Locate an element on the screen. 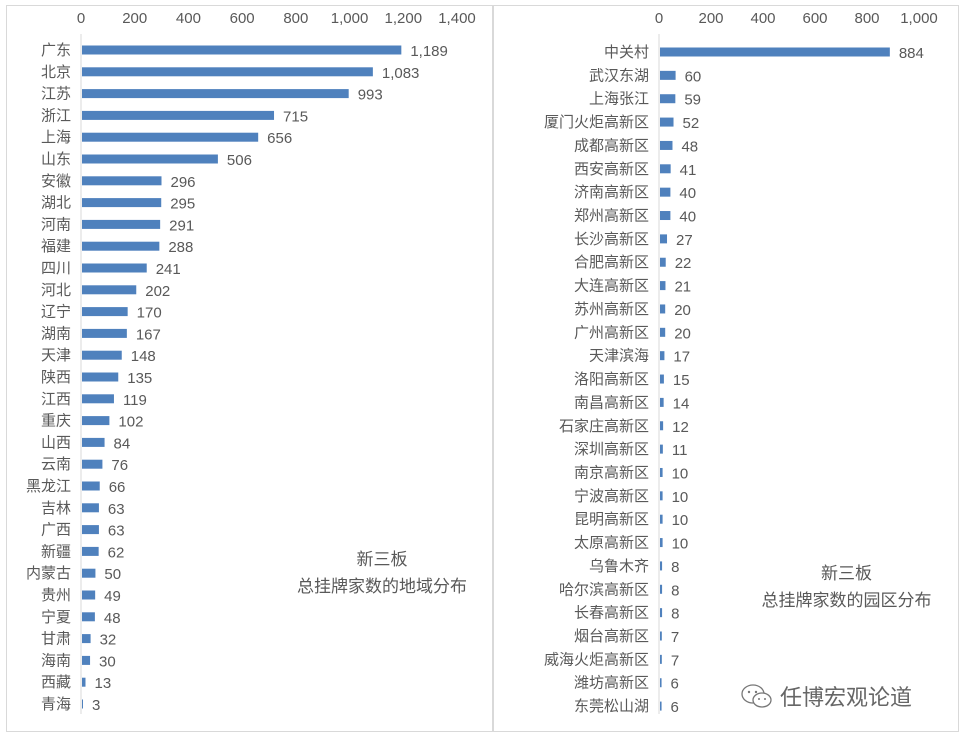 This screenshot has width=963, height=739. park-data-label: 17 is located at coordinates (681, 357).